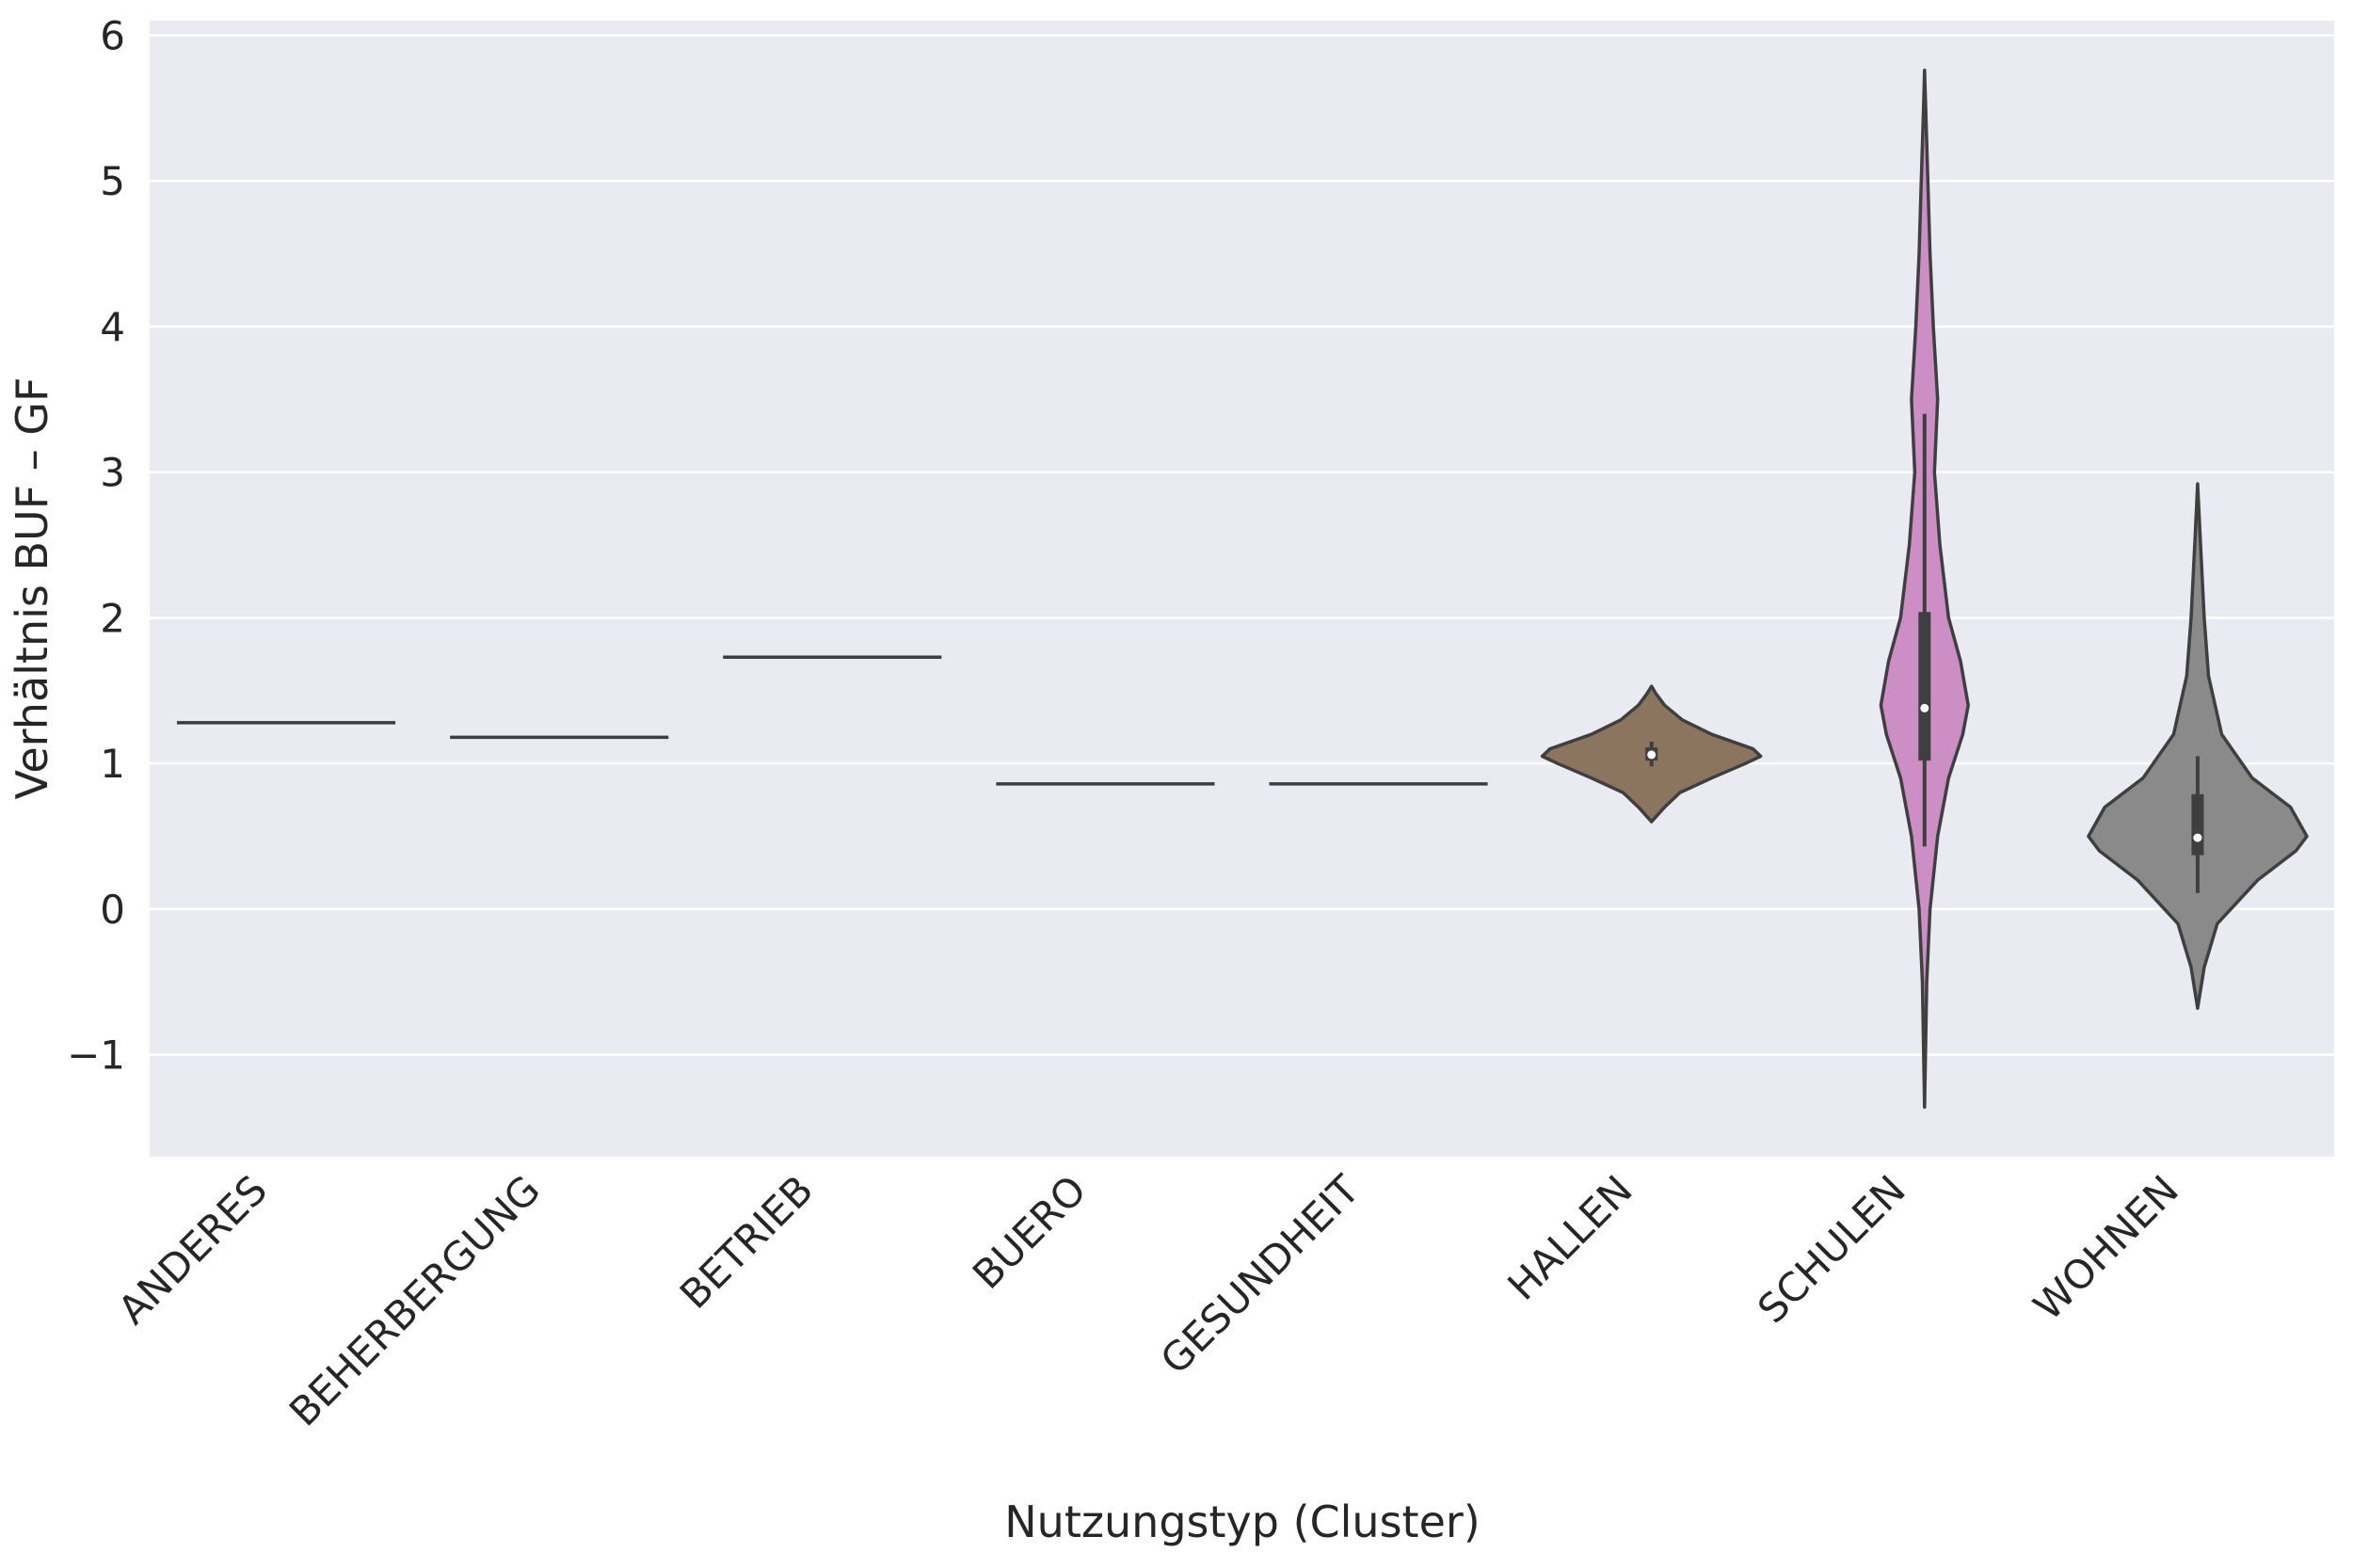 The width and height of the screenshot is (2353, 1568). I want to click on y-tick-label: 5, so click(113, 181).